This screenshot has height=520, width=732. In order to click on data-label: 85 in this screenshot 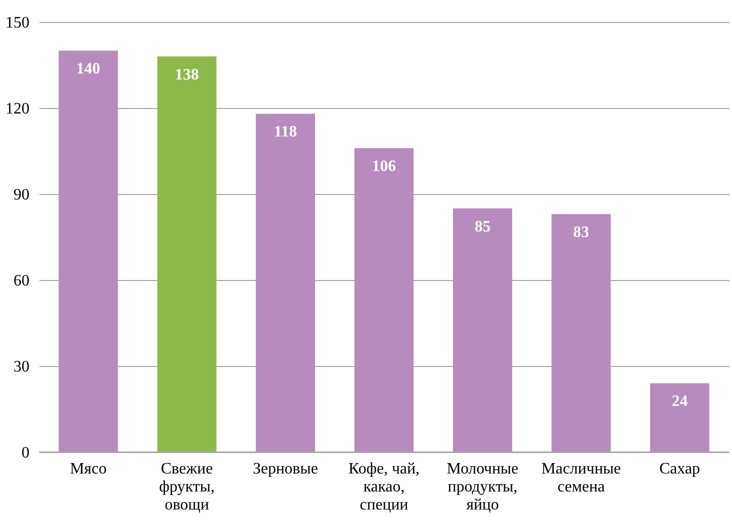, I will do `click(482, 227)`.